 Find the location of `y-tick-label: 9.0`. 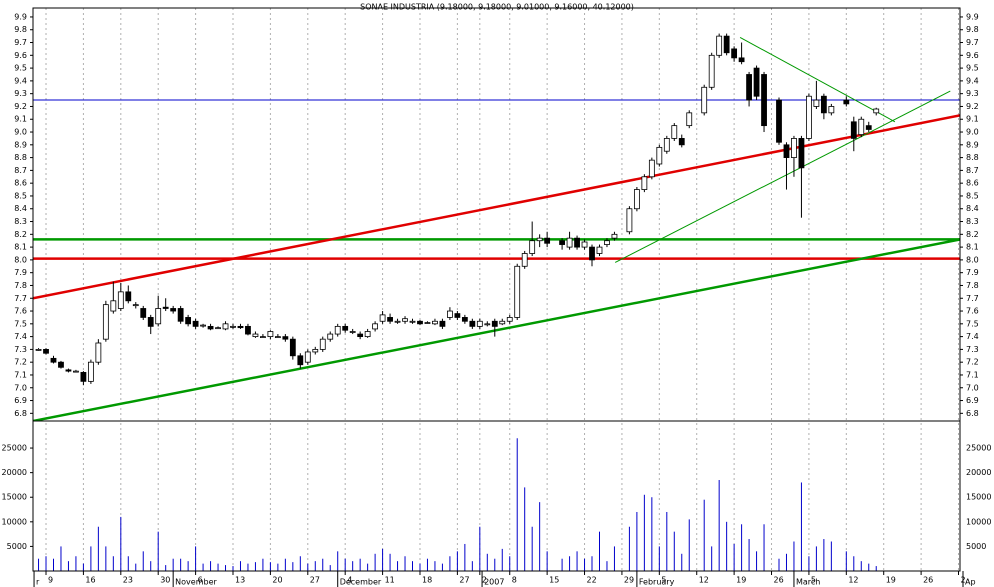

y-tick-label: 9.0 is located at coordinates (20, 132).